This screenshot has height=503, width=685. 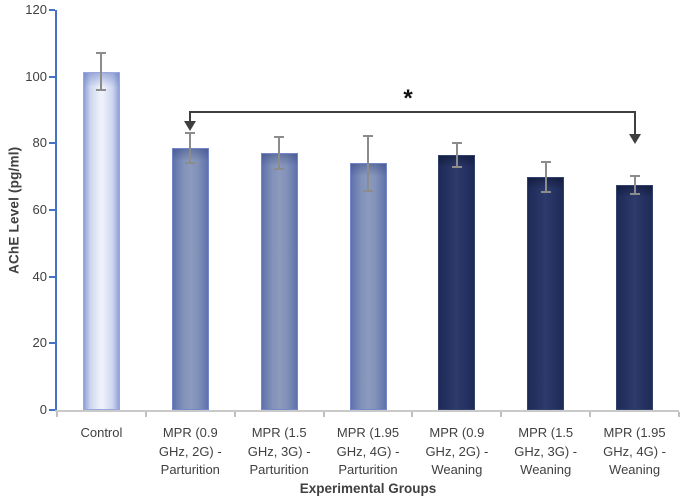 I want to click on y-tick-label: 60, so click(x=39, y=209).